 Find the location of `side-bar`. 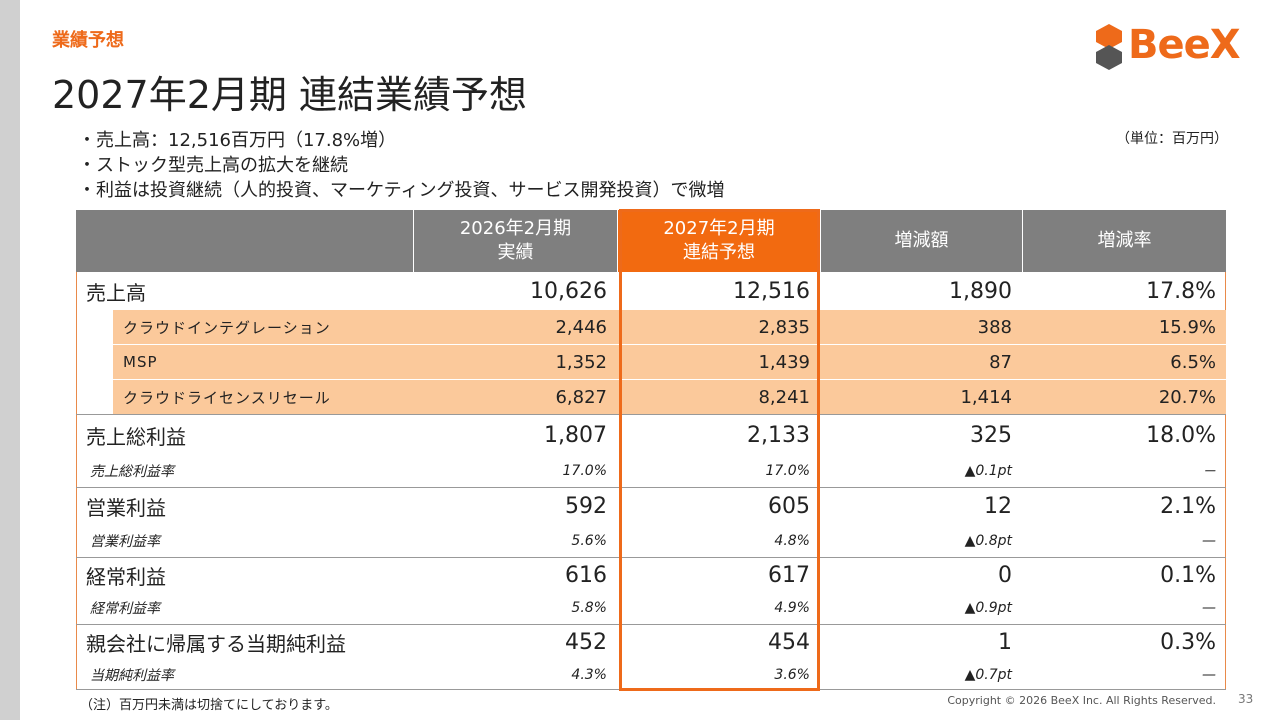

side-bar is located at coordinates (10, 360).